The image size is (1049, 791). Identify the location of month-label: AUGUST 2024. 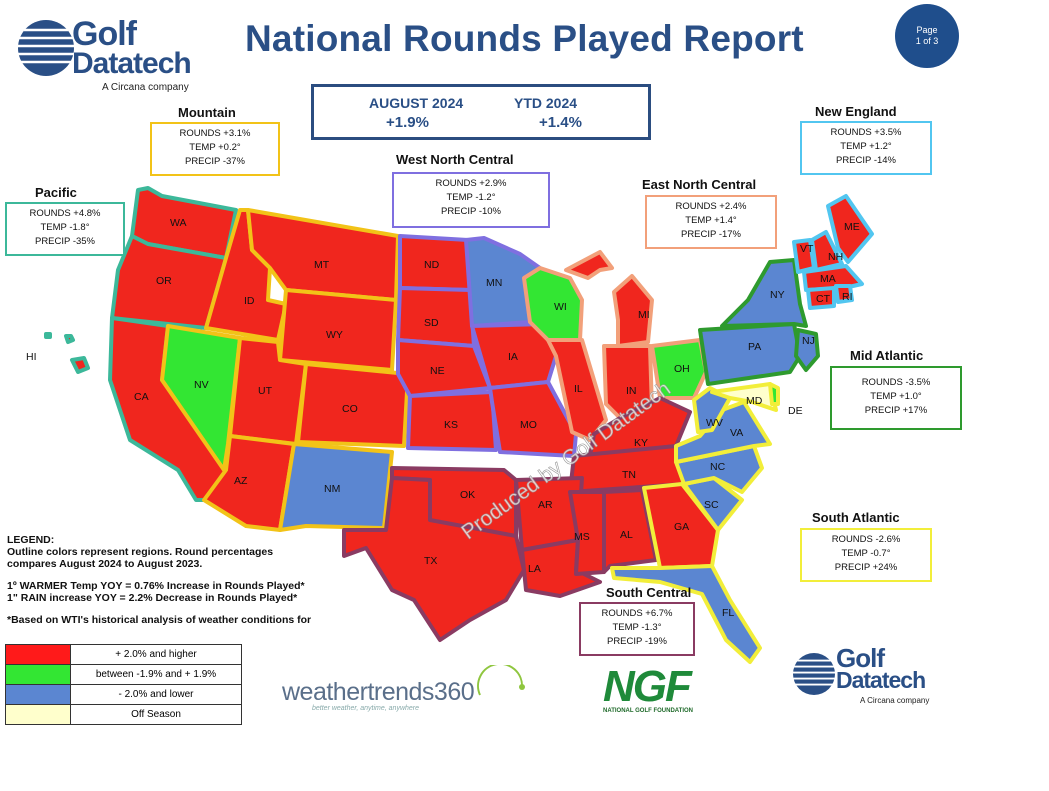
(416, 103).